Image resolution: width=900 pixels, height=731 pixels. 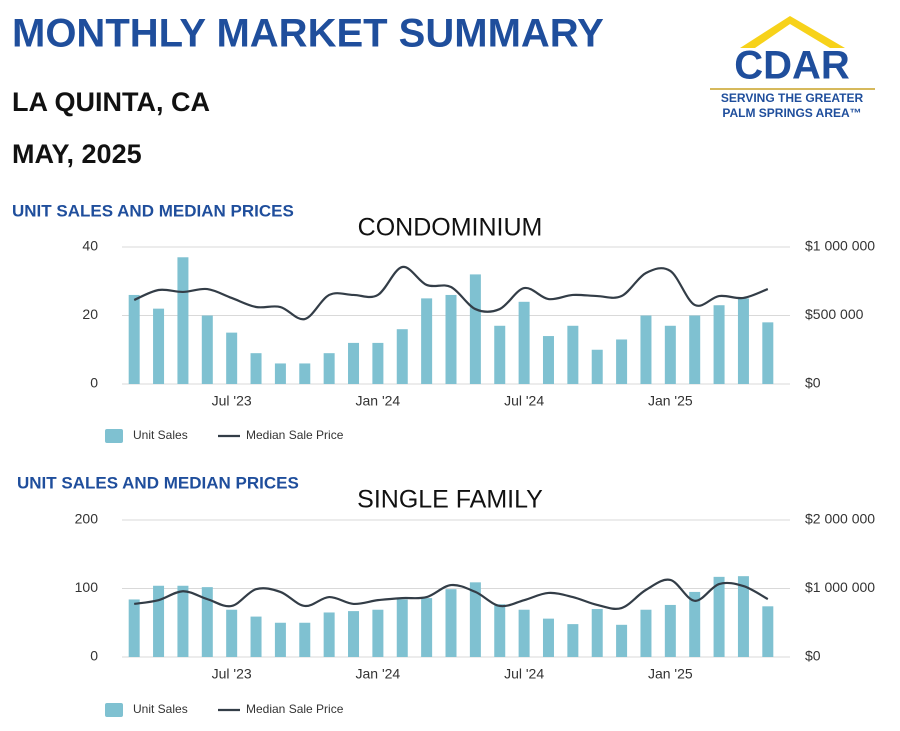 I want to click on y2-tick-label: $500 000, so click(x=834, y=314).